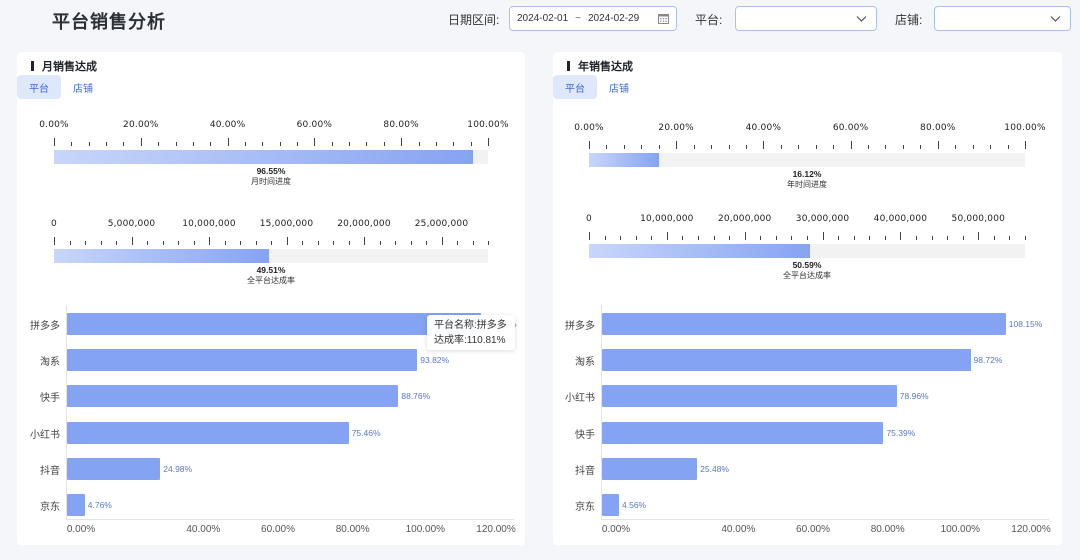  What do you see at coordinates (543, 18) in the screenshot?
I see `date-start-value: 2024-02-01` at bounding box center [543, 18].